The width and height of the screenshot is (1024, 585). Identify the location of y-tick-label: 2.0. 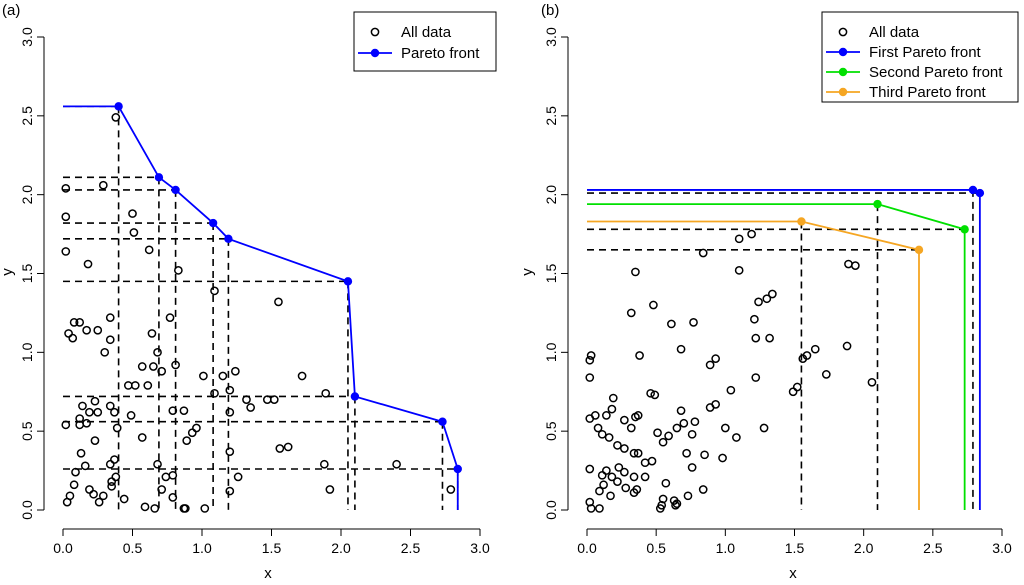
(27, 195).